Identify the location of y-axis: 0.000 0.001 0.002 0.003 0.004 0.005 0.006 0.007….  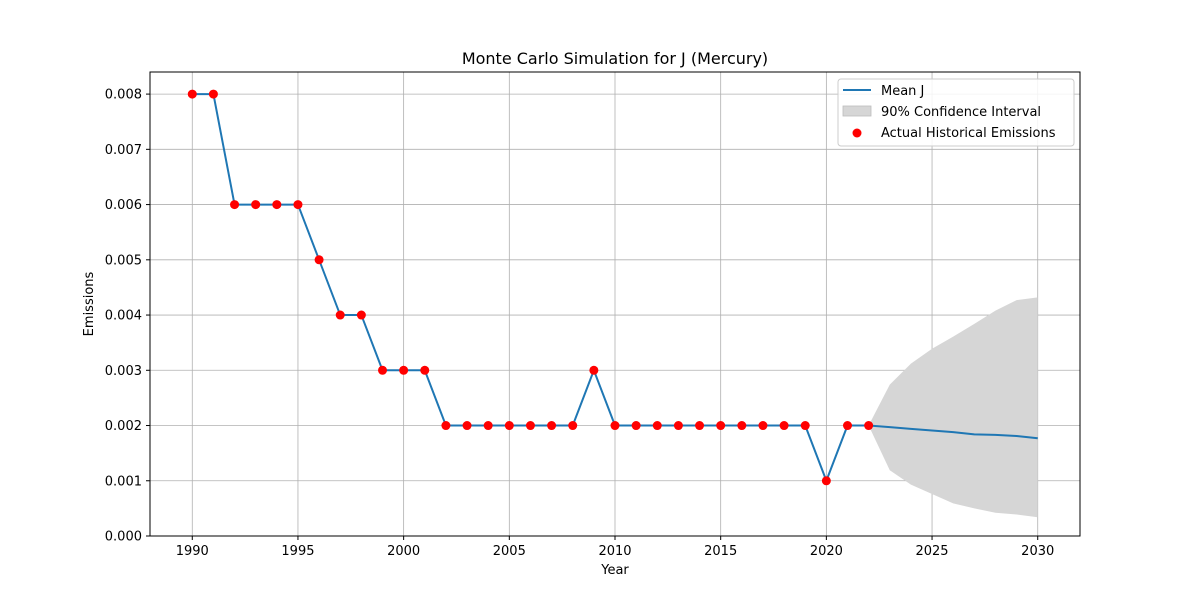
(127, 316).